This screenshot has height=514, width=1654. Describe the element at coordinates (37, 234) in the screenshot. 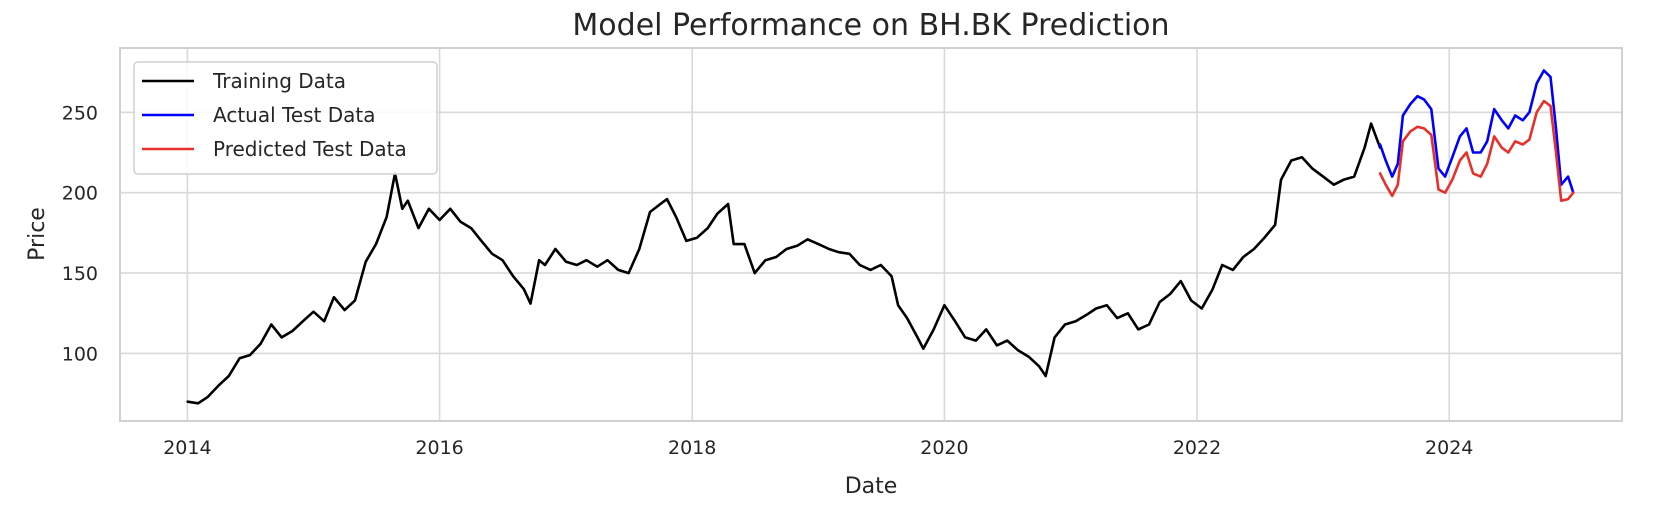

I see `y-axis-label: Price` at that location.